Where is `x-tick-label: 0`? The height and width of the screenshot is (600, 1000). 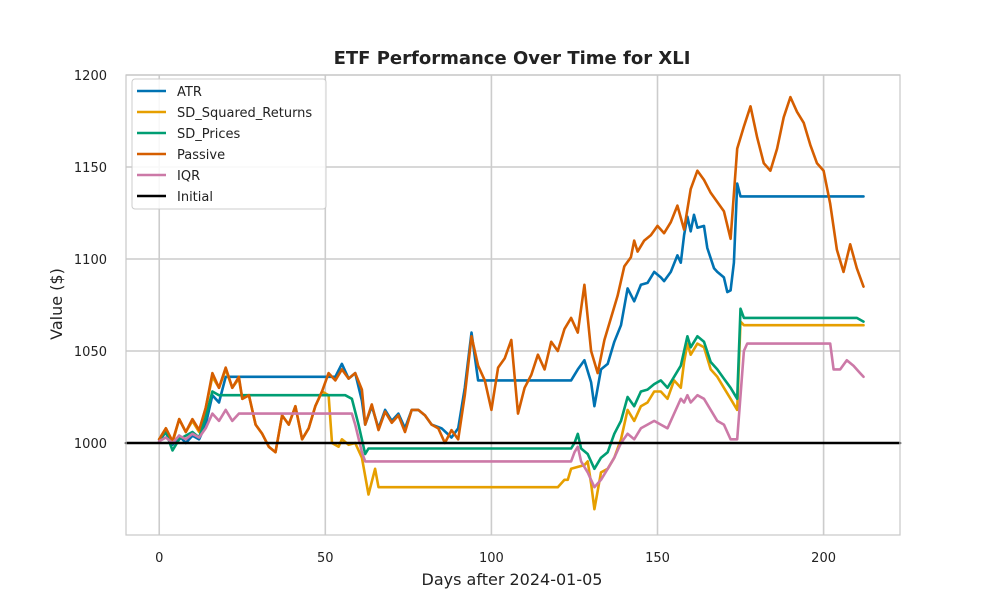 x-tick-label: 0 is located at coordinates (159, 558).